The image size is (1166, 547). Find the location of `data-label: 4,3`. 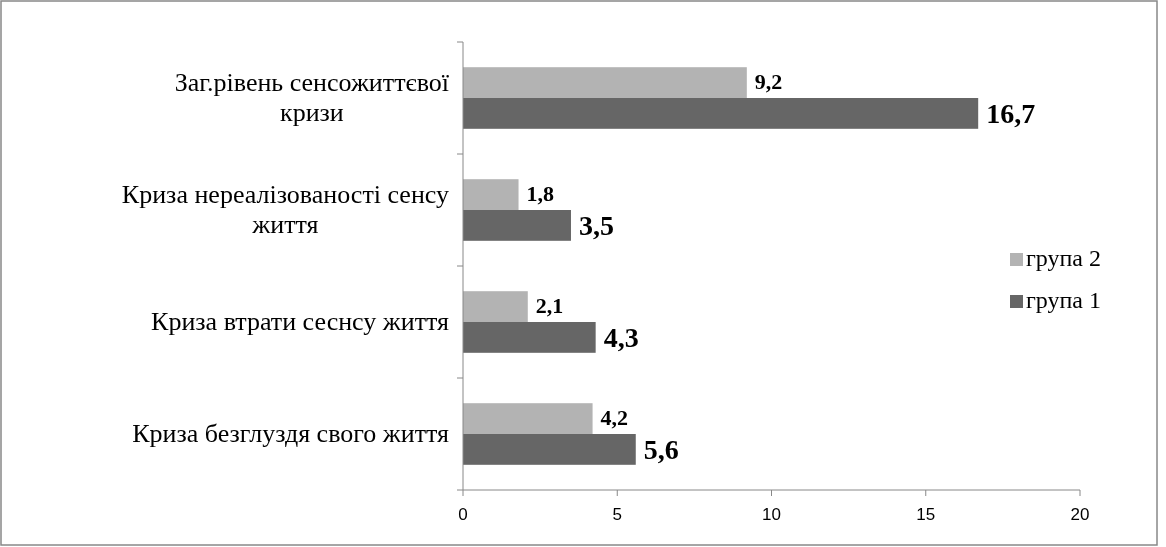

data-label: 4,3 is located at coordinates (621, 338).